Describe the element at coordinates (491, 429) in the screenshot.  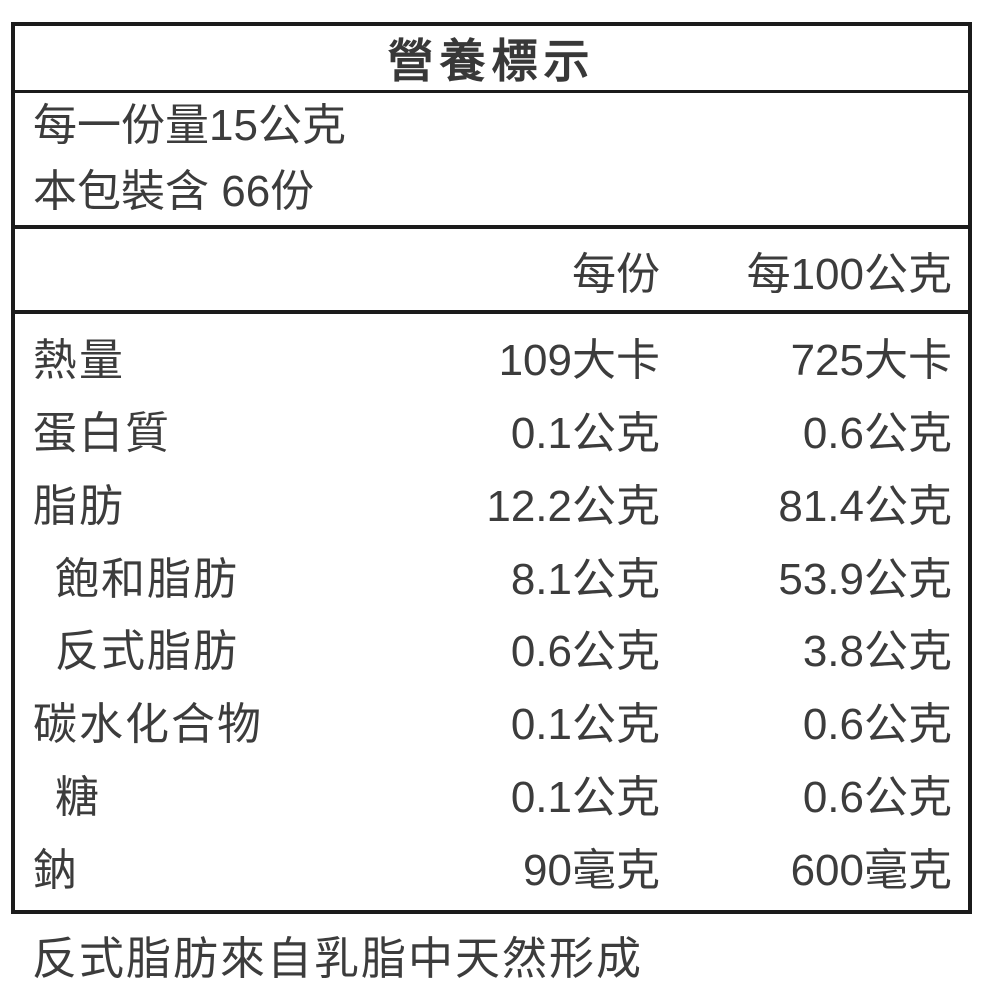
I see `nutrient-row: 蛋白質 0.1公克 0.6公克` at that location.